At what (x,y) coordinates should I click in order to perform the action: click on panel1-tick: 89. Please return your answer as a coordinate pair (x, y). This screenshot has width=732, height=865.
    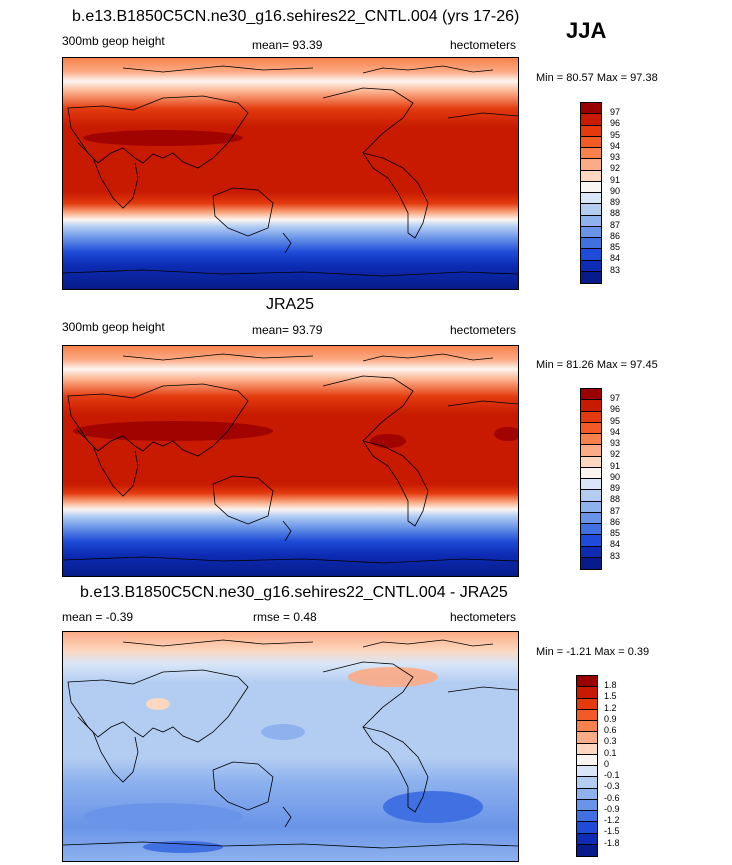
    Looking at the image, I should click on (615, 202).